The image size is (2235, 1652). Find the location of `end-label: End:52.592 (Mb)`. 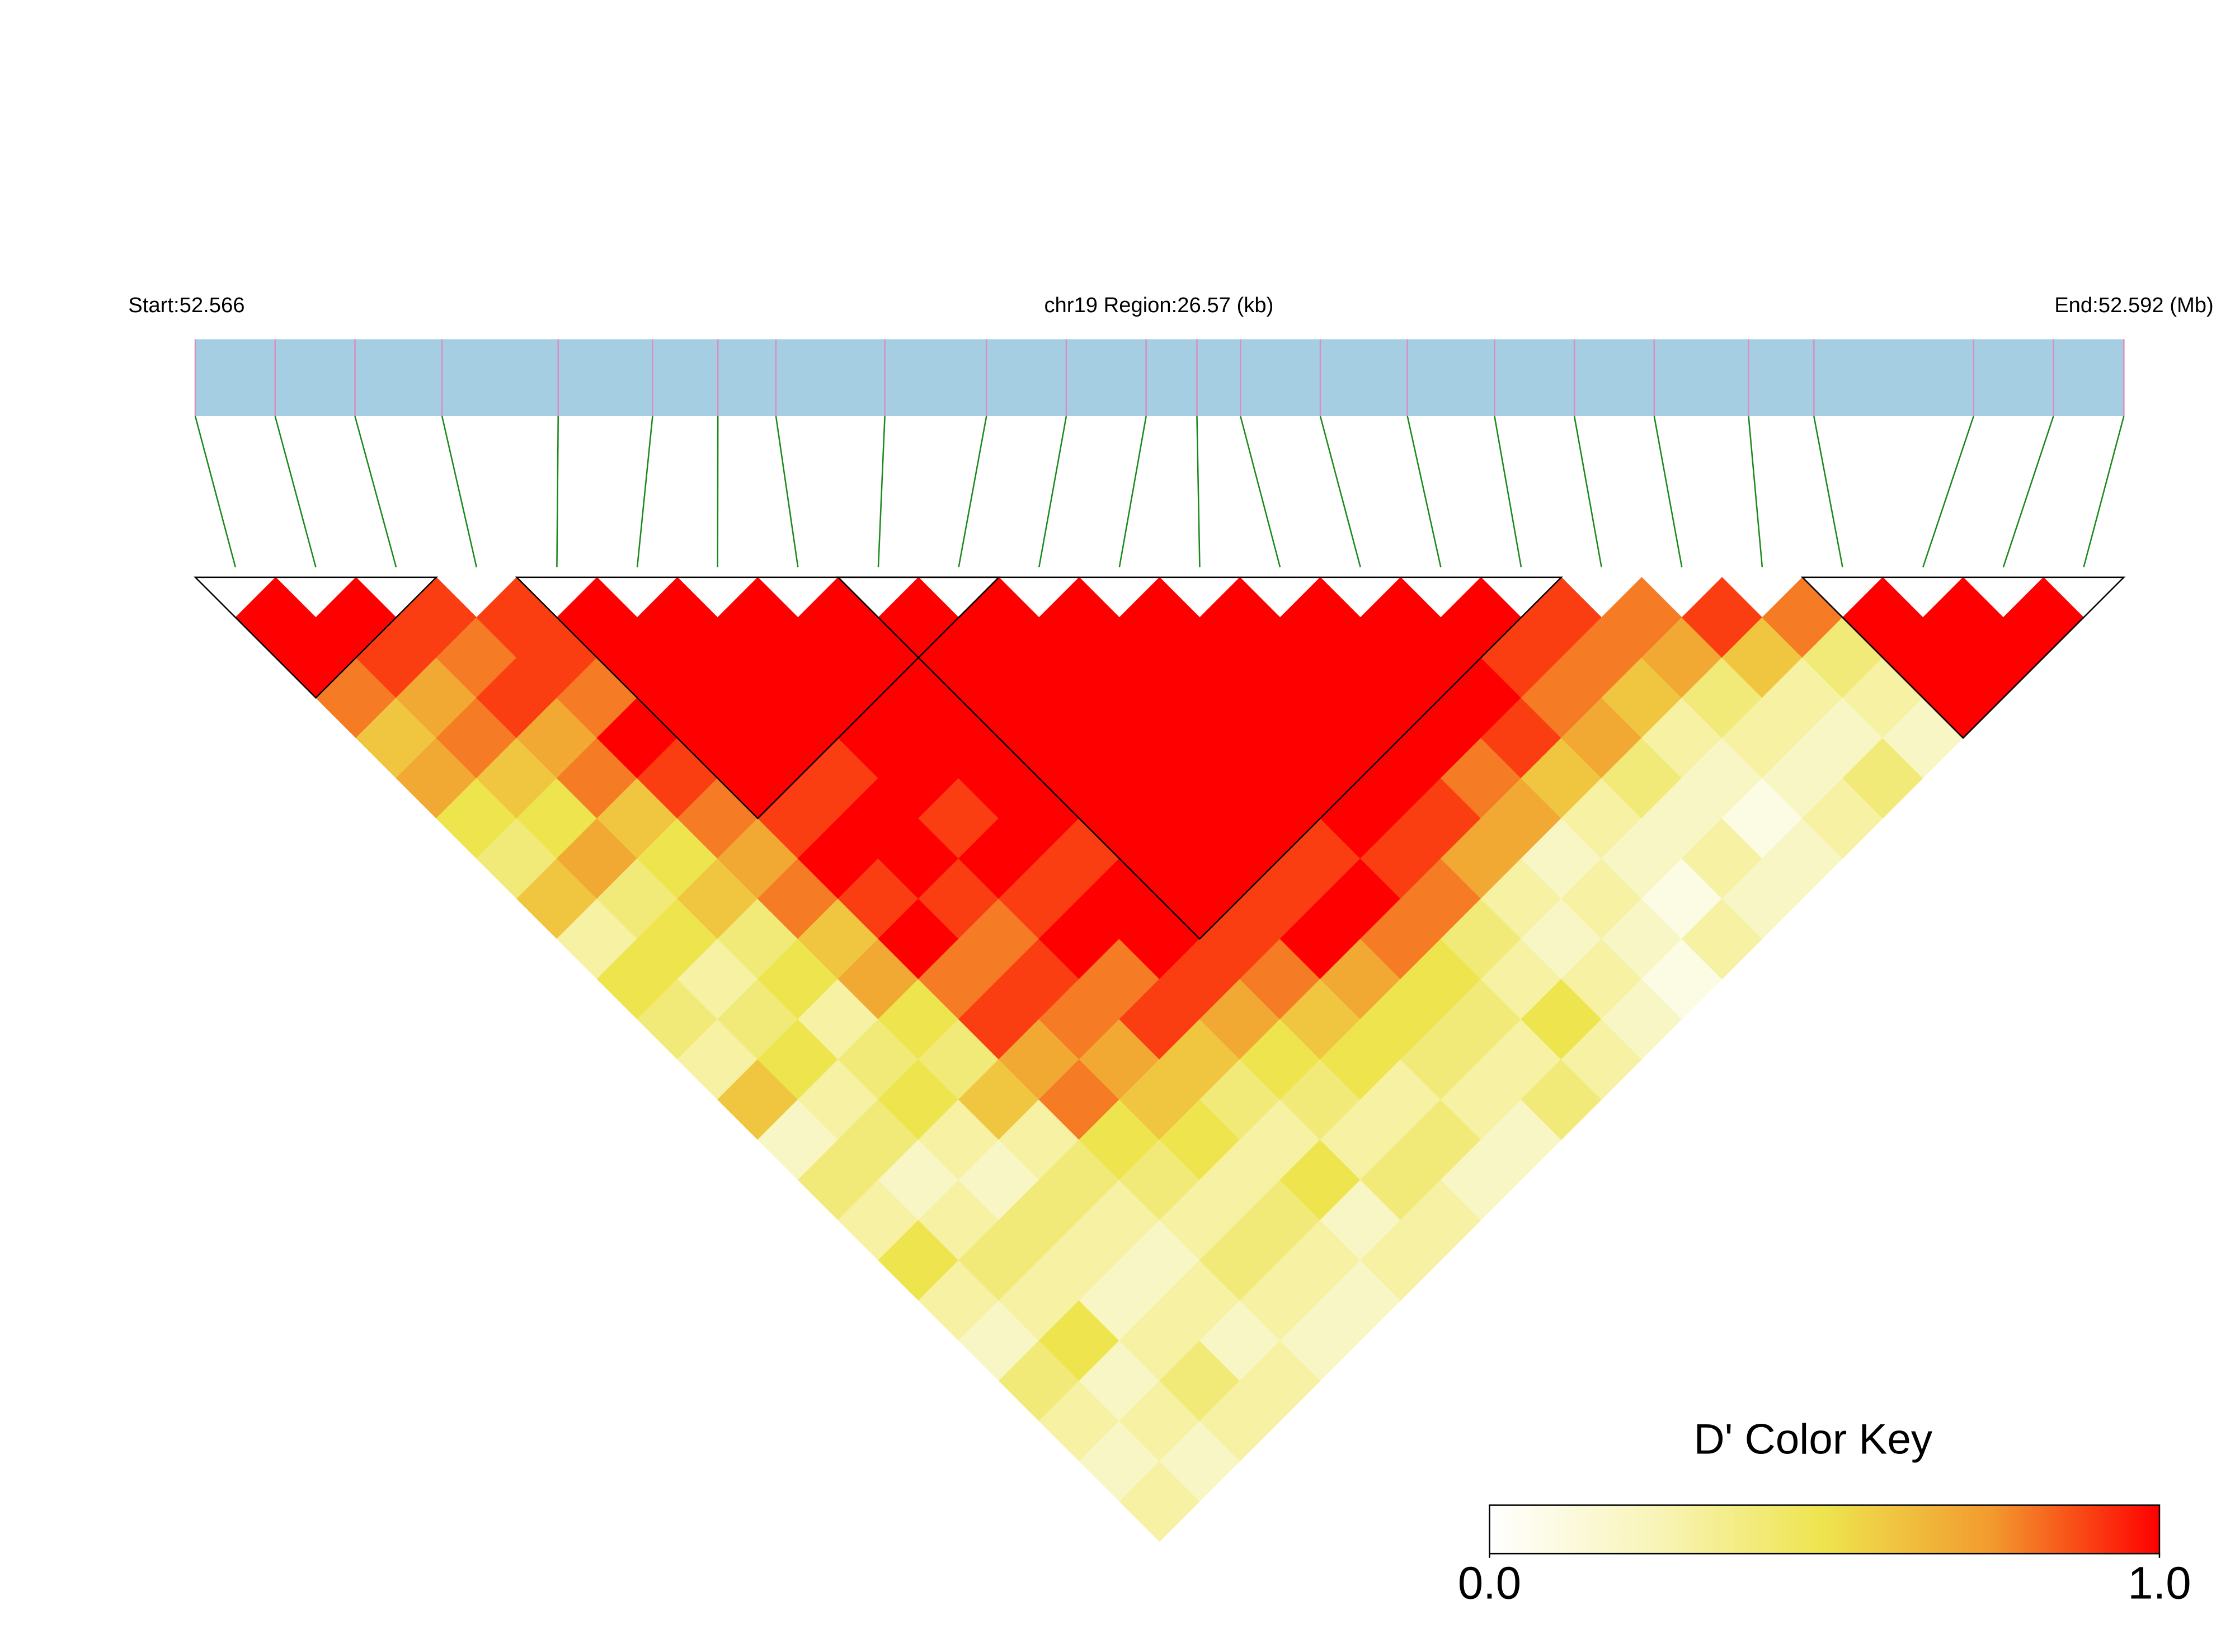

end-label: End:52.592 (Mb) is located at coordinates (2134, 305).